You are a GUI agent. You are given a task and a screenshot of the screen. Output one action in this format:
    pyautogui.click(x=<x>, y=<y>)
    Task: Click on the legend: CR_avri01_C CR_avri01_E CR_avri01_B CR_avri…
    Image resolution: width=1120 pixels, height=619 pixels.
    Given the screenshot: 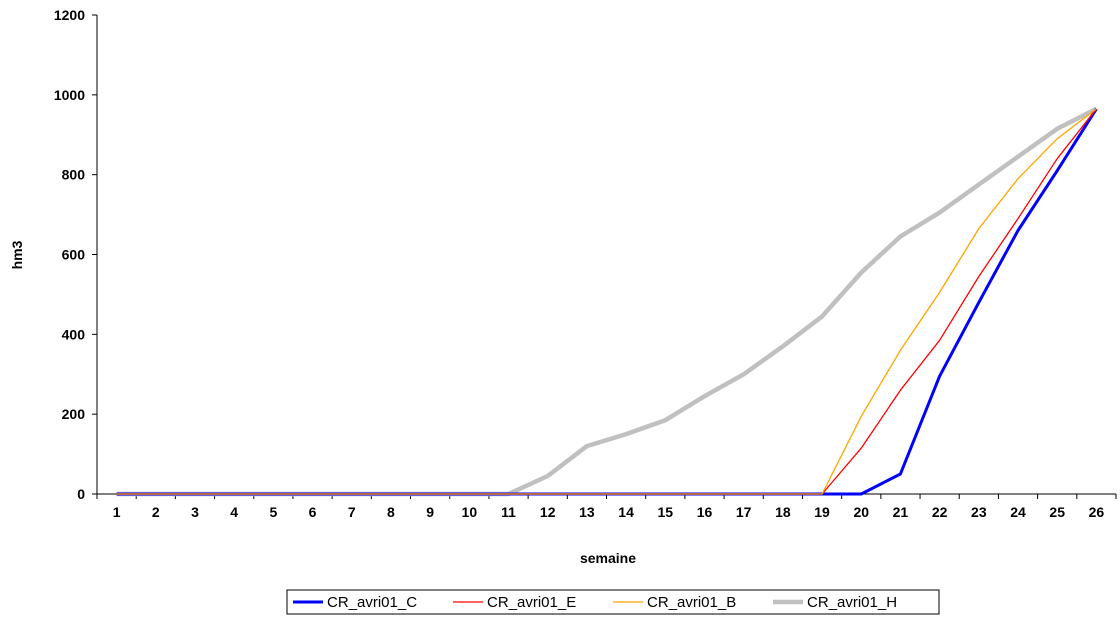 What is the action you would take?
    pyautogui.click(x=613, y=602)
    